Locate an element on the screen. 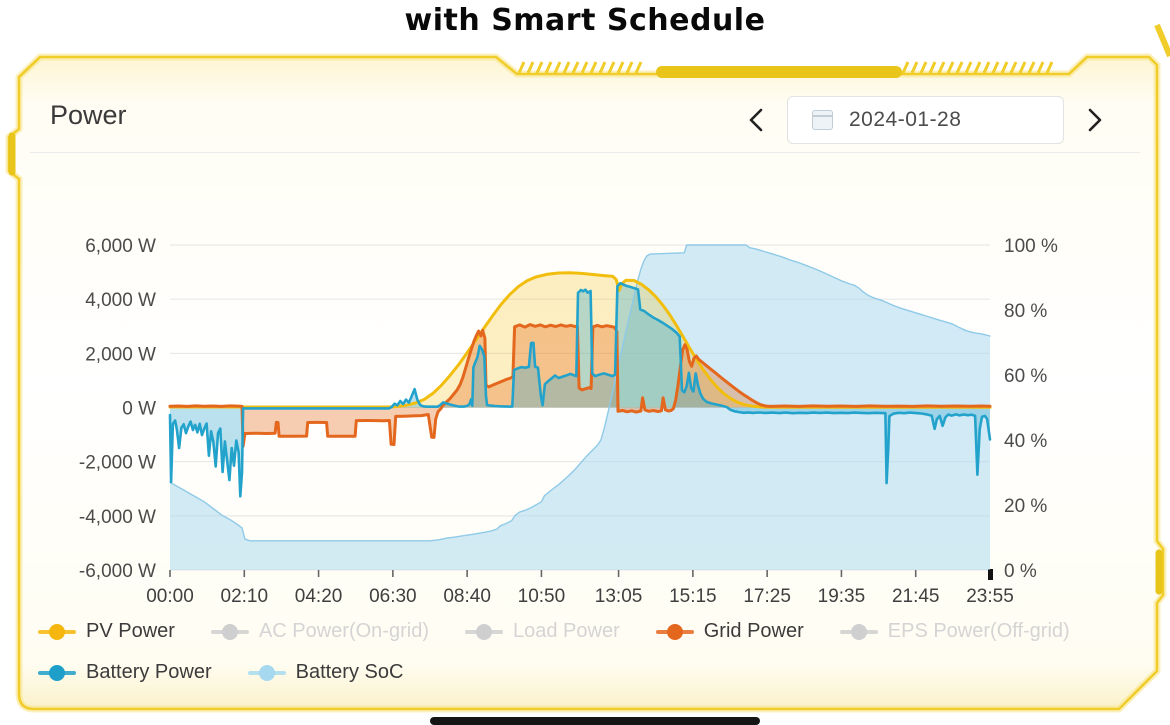 This screenshot has width=1170, height=725. y-right-tick-label: 80 % is located at coordinates (1025, 311).